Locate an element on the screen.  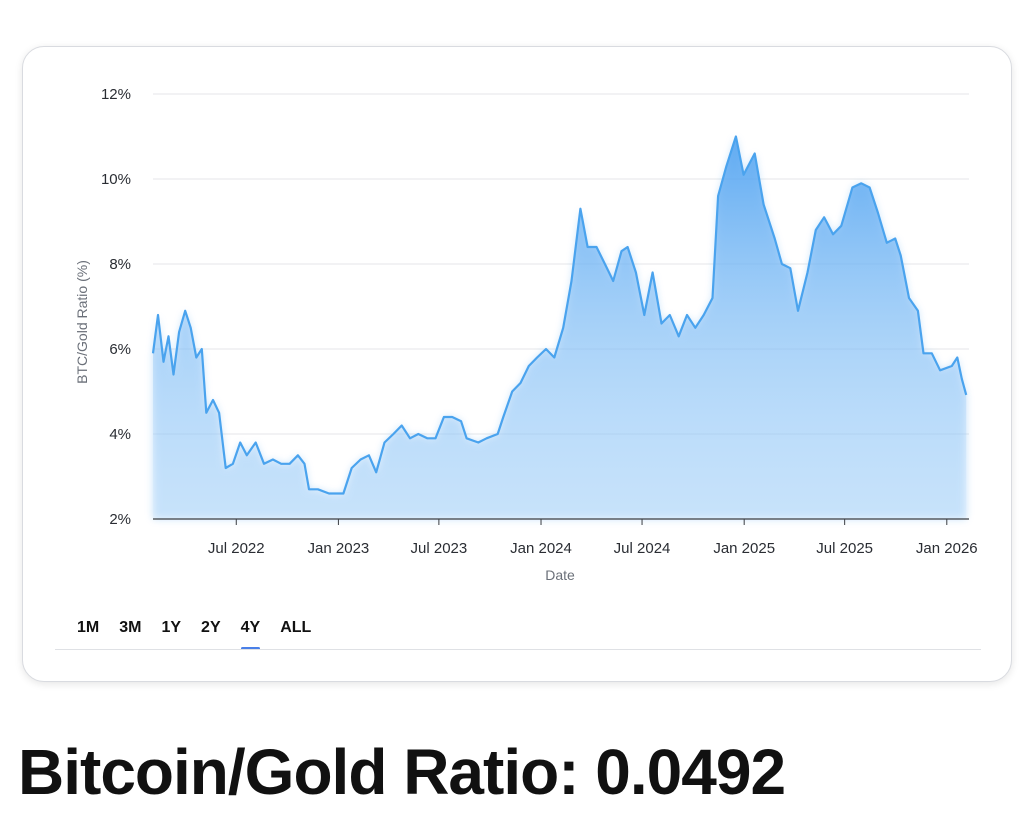
range-tab-4y: 4Y is located at coordinates (250, 628).